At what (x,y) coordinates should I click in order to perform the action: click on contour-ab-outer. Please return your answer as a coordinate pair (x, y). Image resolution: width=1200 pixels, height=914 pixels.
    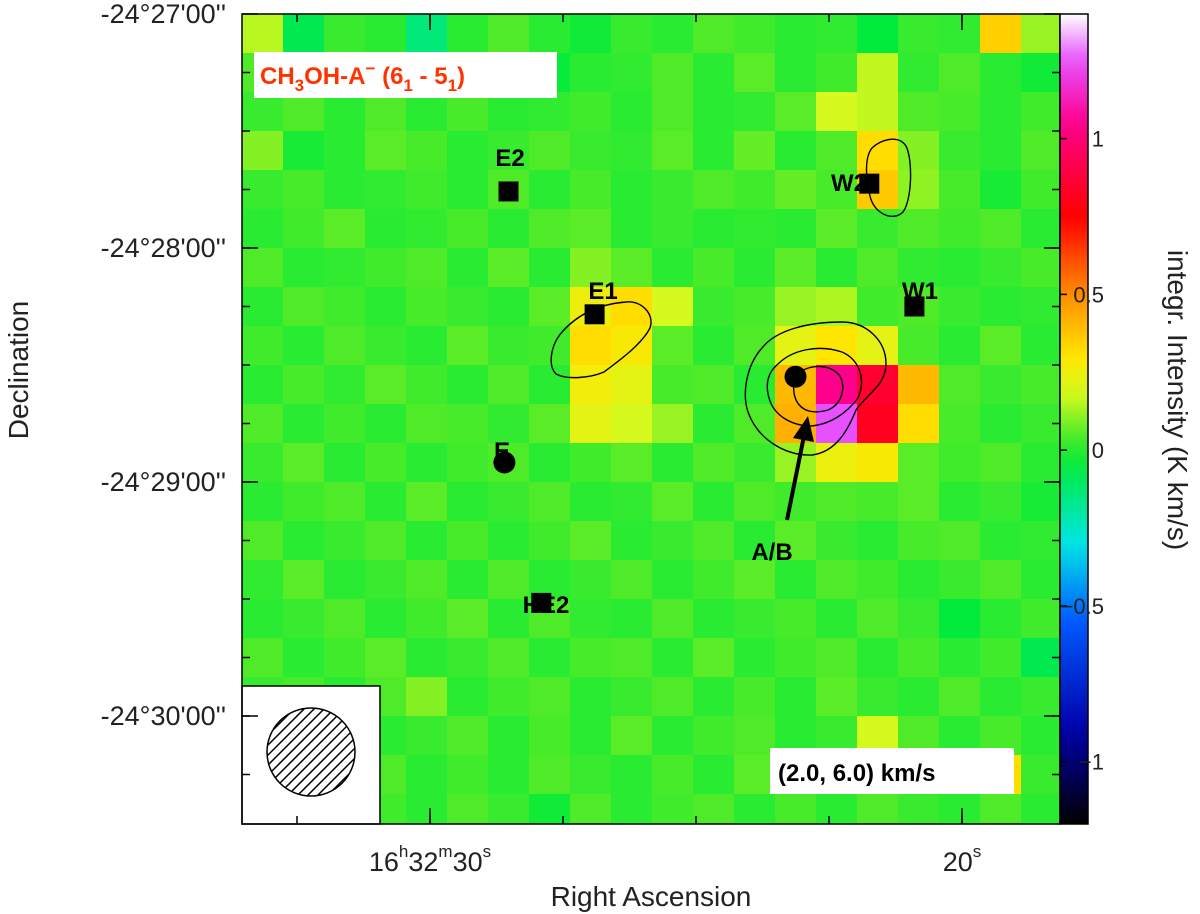
    Looking at the image, I should click on (815, 388).